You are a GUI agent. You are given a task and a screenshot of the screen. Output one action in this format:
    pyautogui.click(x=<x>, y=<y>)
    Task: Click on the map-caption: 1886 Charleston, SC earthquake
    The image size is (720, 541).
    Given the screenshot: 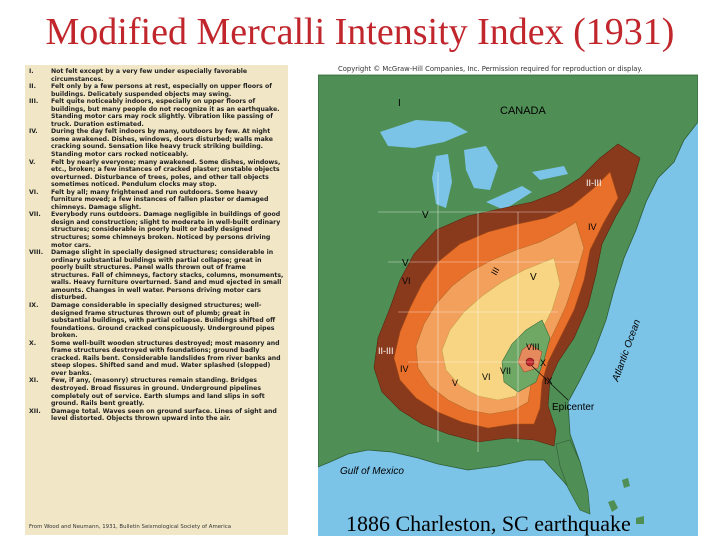 What is the action you would take?
    pyautogui.click(x=488, y=523)
    